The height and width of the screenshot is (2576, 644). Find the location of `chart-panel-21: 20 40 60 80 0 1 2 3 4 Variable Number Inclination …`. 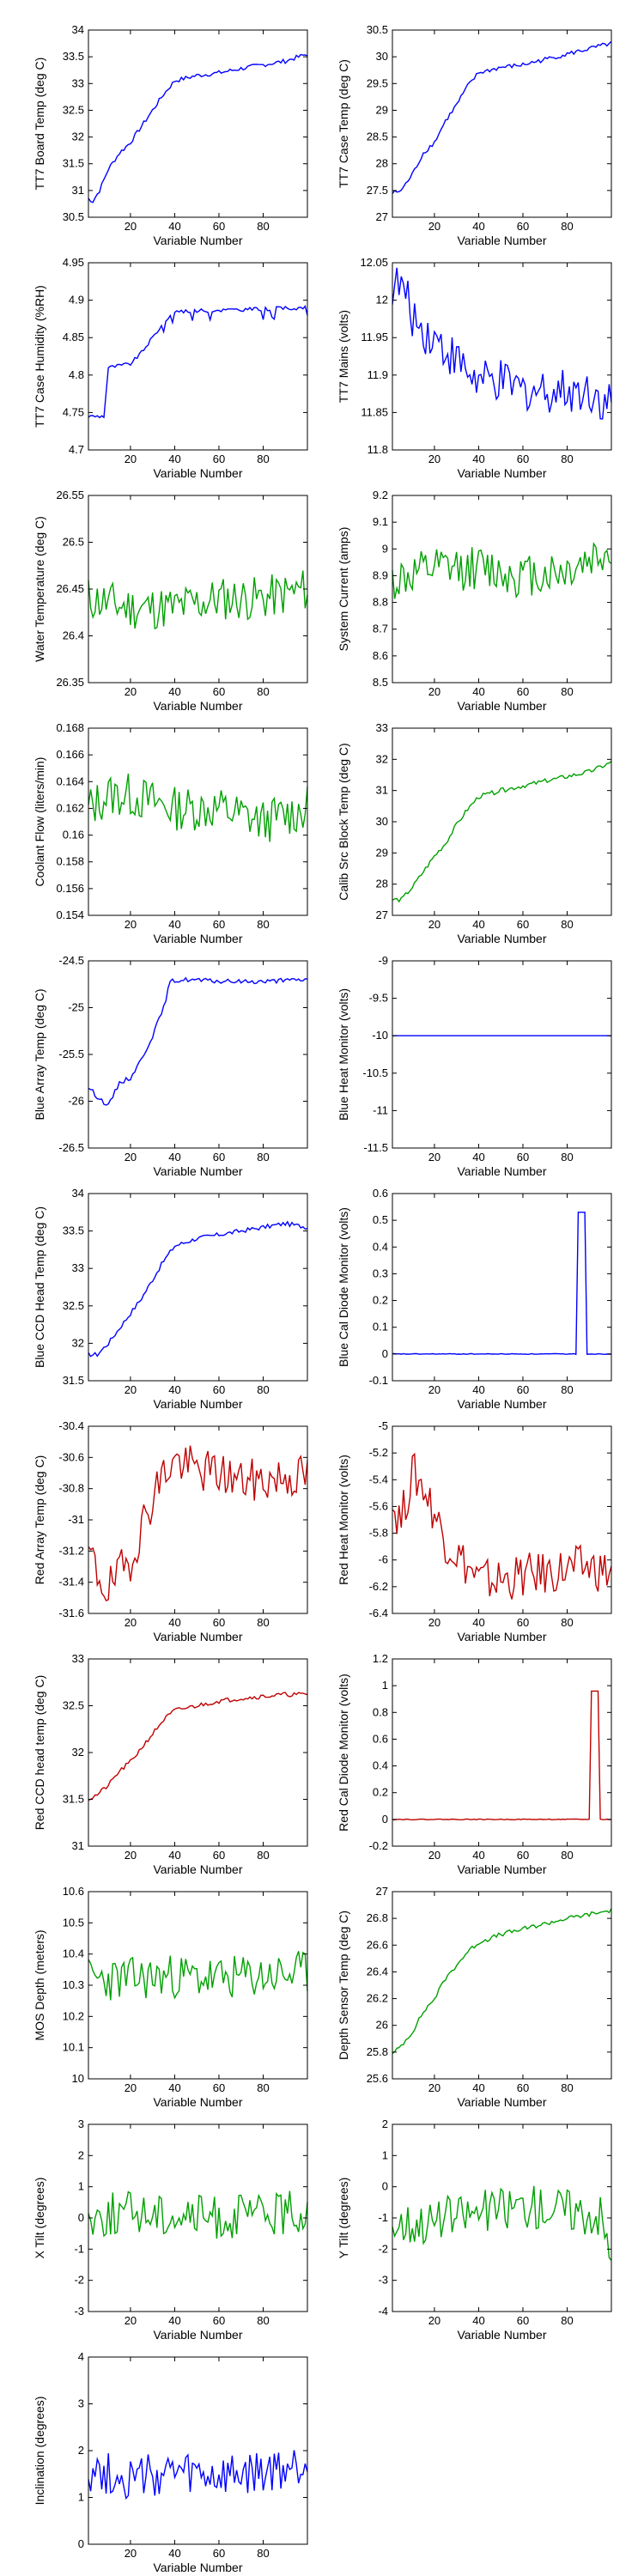

chart-panel-21: 20 40 60 80 0 1 2 3 4 Variable Number Inclination … is located at coordinates (170, 2462).